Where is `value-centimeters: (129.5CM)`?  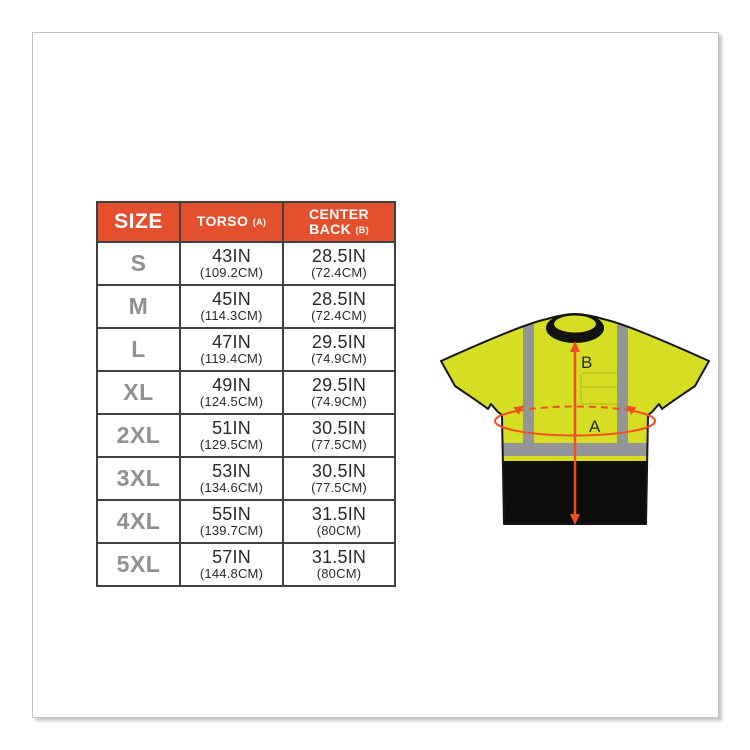 value-centimeters: (129.5CM) is located at coordinates (231, 445).